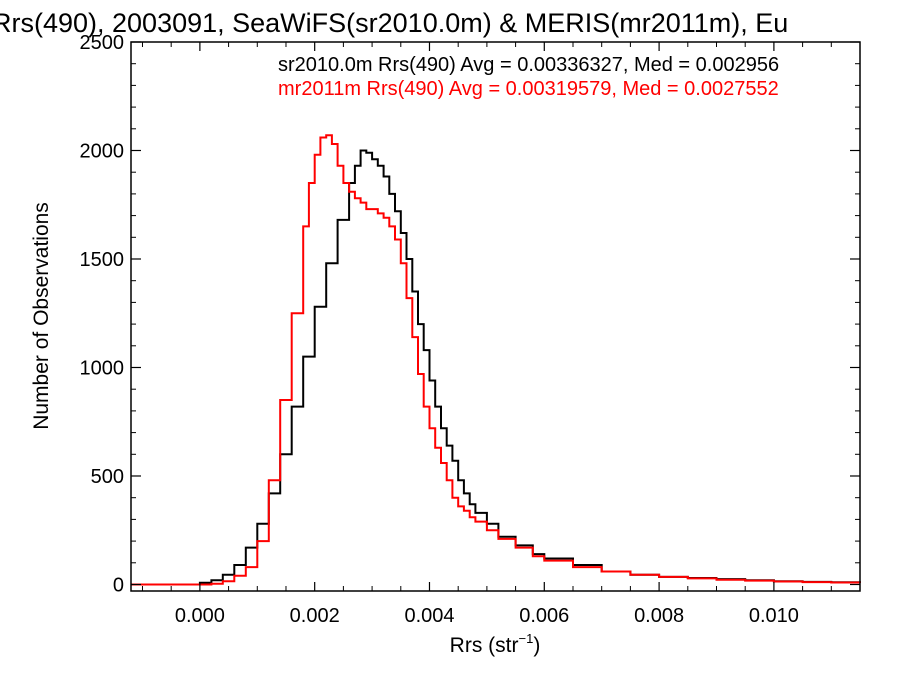  What do you see at coordinates (41, 316) in the screenshot?
I see `y-axis-title: Number of Observations` at bounding box center [41, 316].